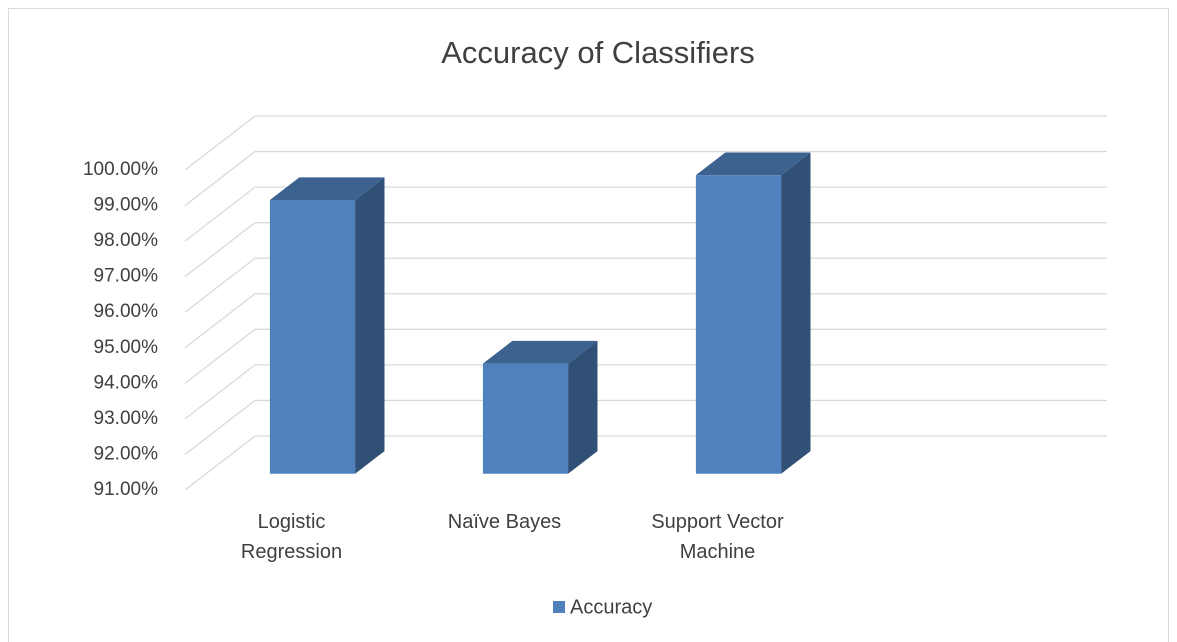  I want to click on legend-swatch, so click(559, 607).